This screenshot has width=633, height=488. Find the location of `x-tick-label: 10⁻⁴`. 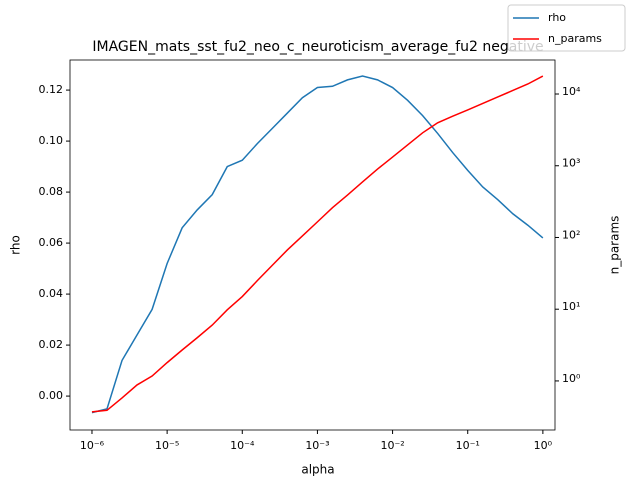

x-tick-label: 10⁻⁴ is located at coordinates (242, 445).